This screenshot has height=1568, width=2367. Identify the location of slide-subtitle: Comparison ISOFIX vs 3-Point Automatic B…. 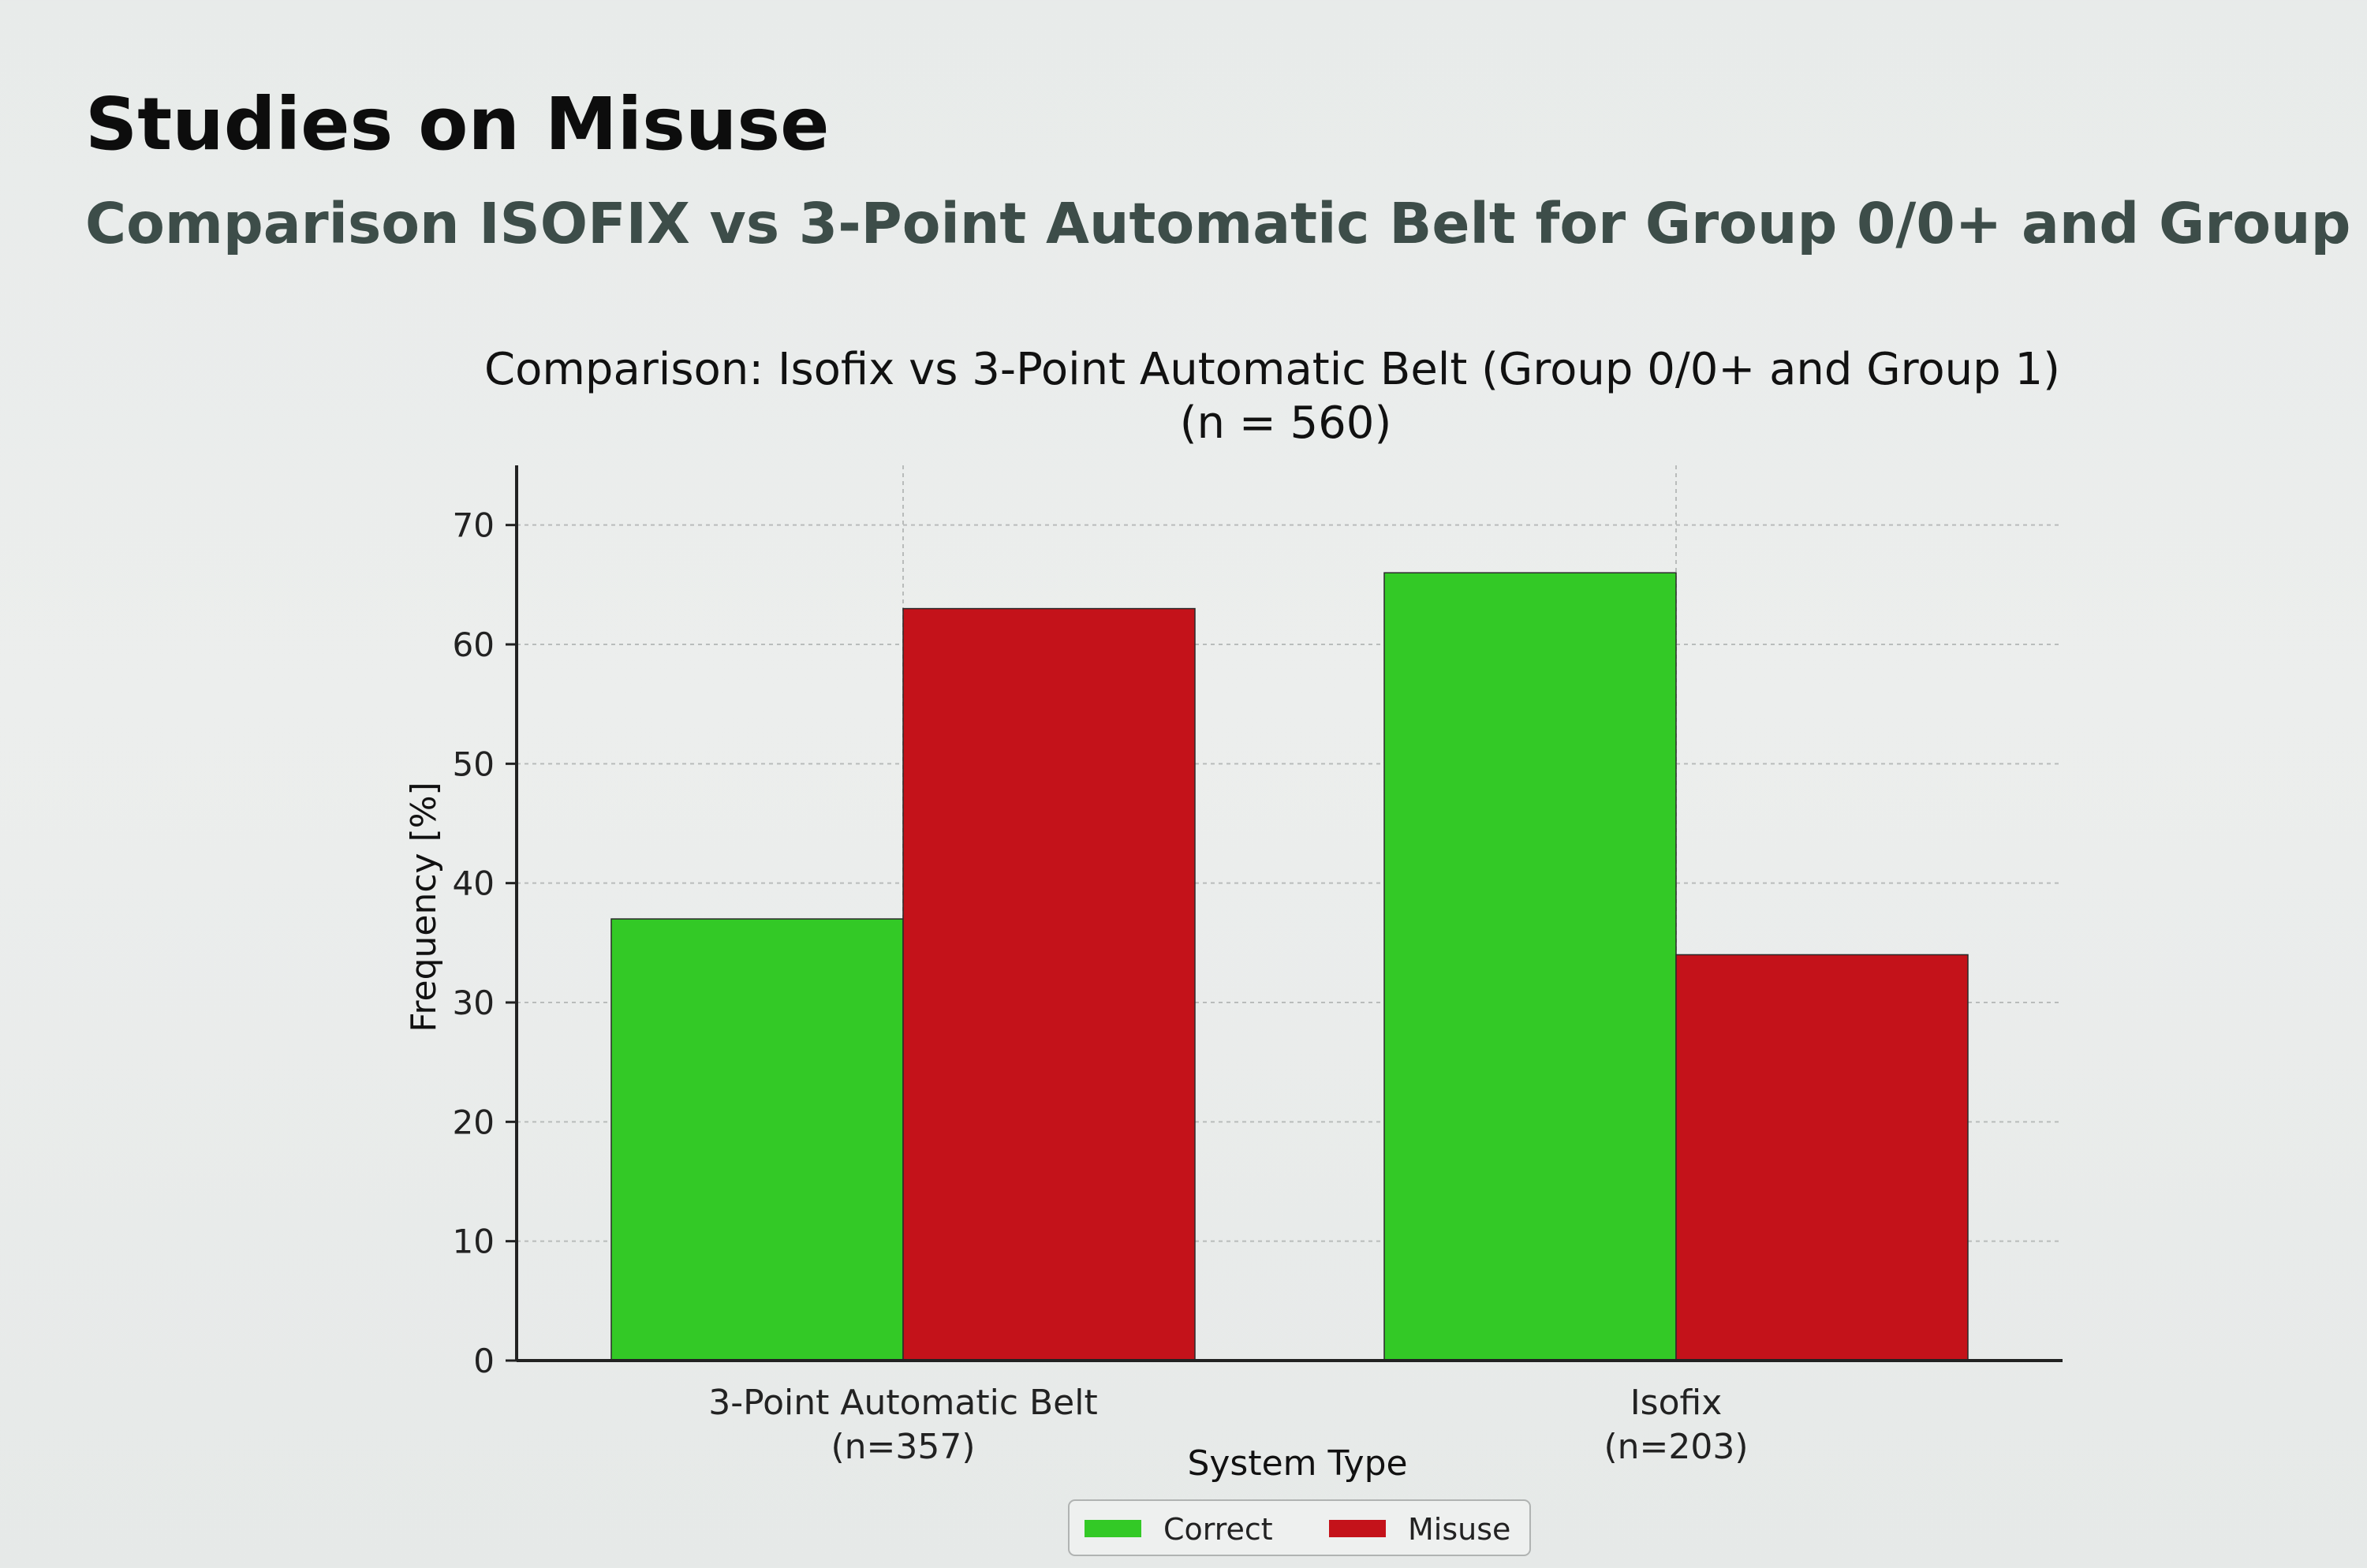
(1226, 223).